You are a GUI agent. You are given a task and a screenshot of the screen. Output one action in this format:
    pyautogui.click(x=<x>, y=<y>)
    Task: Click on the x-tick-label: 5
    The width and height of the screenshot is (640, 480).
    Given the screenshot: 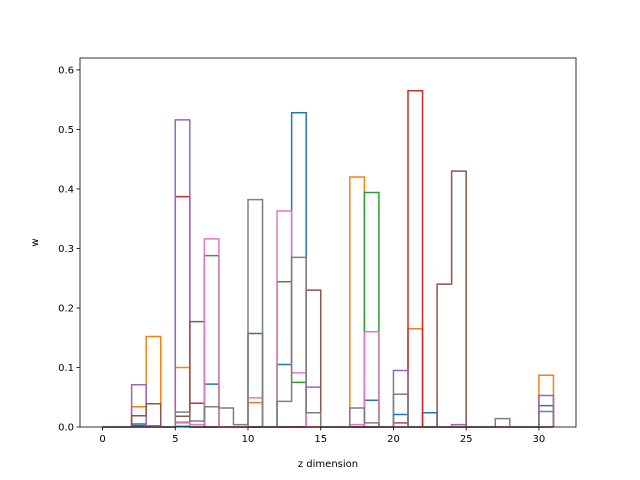 What is the action you would take?
    pyautogui.click(x=175, y=439)
    